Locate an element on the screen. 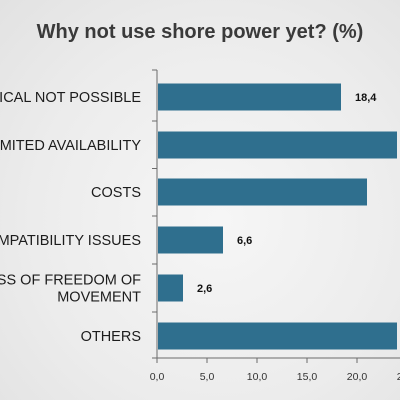 This screenshot has height=400, width=400. x-tick-label-1: 0,0 is located at coordinates (157, 377).